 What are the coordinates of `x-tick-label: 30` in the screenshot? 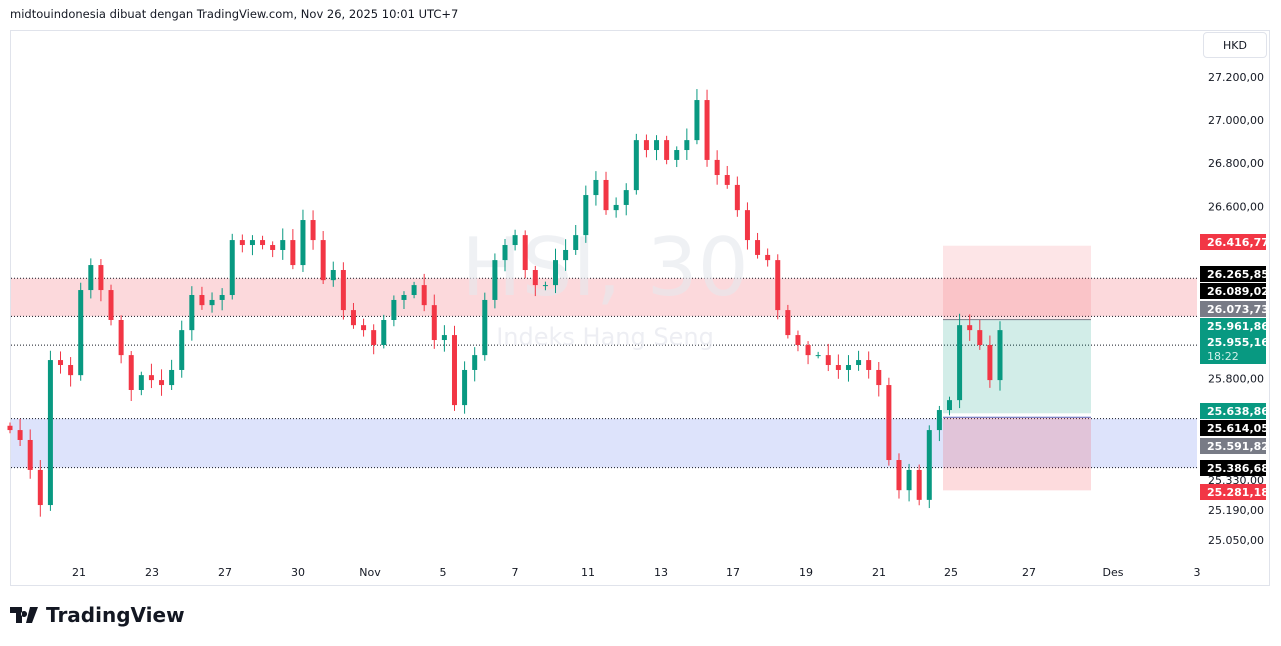 It's located at (298, 572).